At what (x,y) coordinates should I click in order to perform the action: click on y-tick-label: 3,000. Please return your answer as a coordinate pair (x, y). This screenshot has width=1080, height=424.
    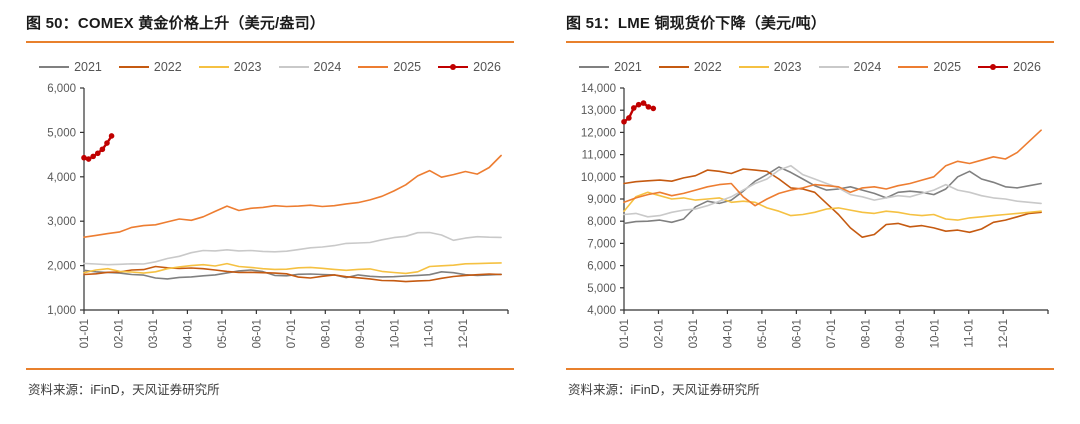
    Looking at the image, I should click on (61, 222).